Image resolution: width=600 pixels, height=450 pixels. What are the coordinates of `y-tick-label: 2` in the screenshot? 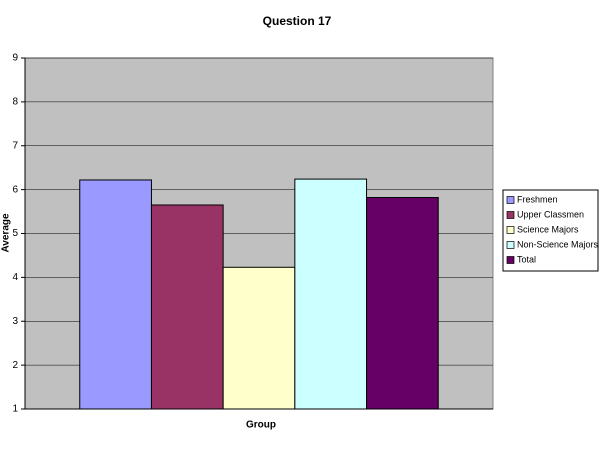 It's located at (15, 365).